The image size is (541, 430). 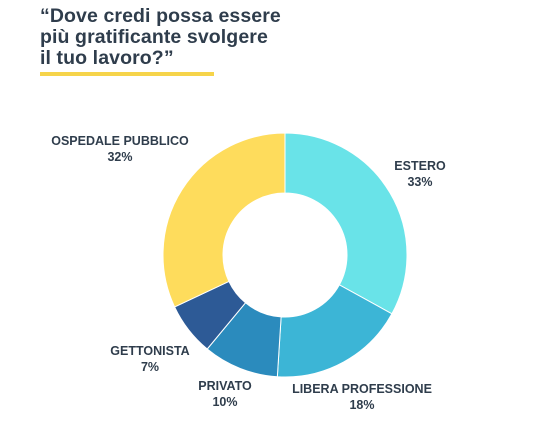 I want to click on title-underline, so click(x=127, y=74).